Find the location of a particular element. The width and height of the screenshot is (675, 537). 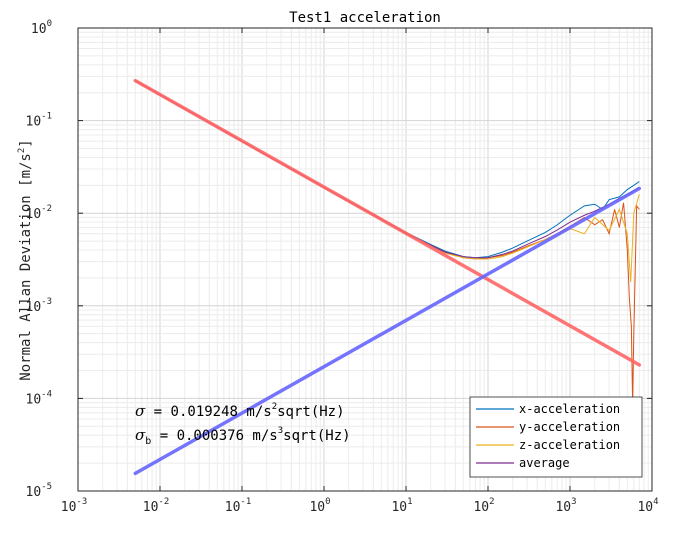

x-tick-label: 10⁴ is located at coordinates (647, 506).